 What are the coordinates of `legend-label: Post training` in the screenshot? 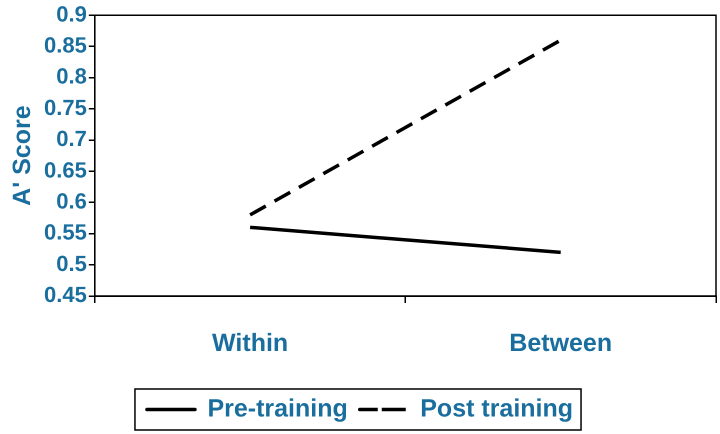 It's located at (497, 408).